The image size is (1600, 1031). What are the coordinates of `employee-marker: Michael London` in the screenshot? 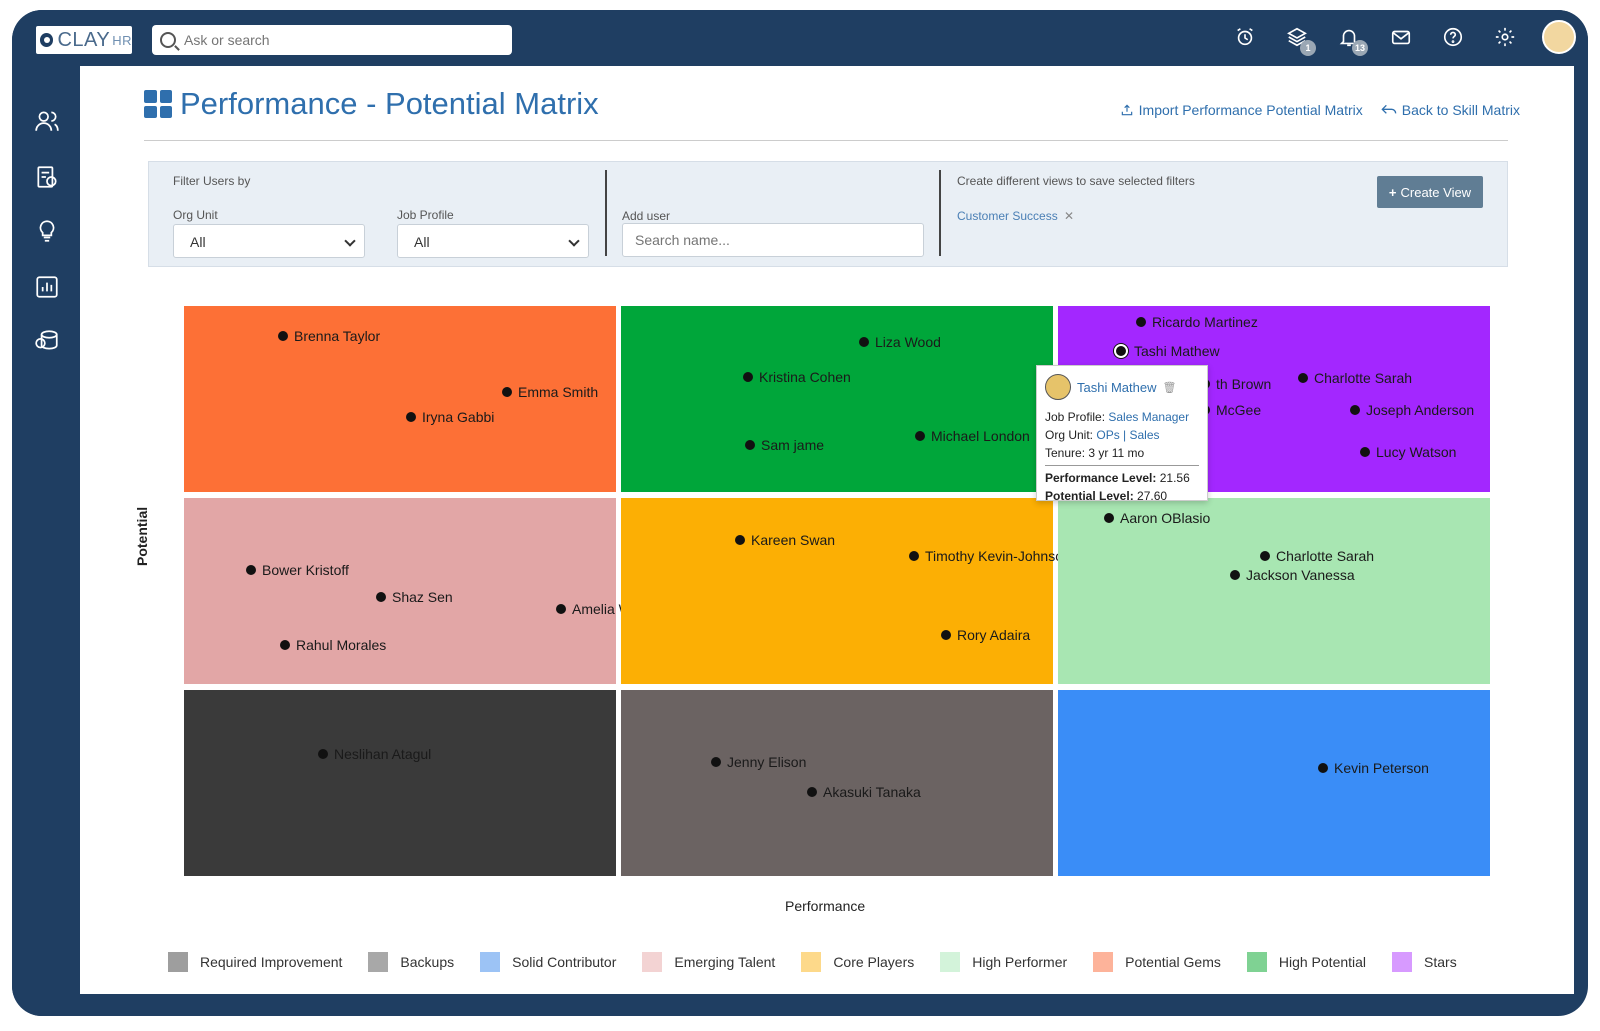 It's located at (972, 436).